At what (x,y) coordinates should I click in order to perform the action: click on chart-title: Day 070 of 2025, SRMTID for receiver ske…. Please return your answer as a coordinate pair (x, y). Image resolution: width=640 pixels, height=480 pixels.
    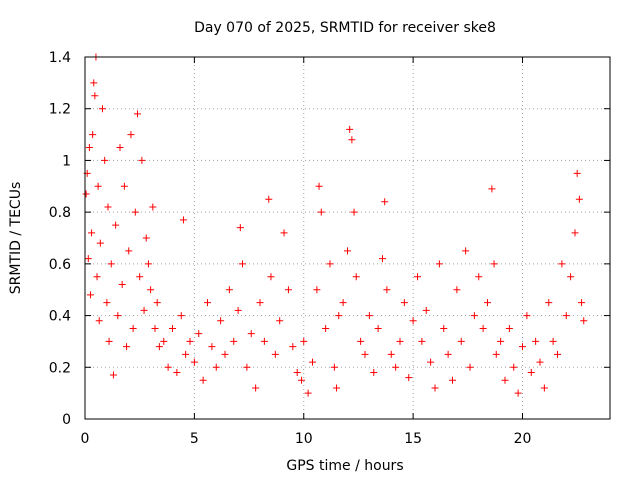
    Looking at the image, I should click on (345, 28).